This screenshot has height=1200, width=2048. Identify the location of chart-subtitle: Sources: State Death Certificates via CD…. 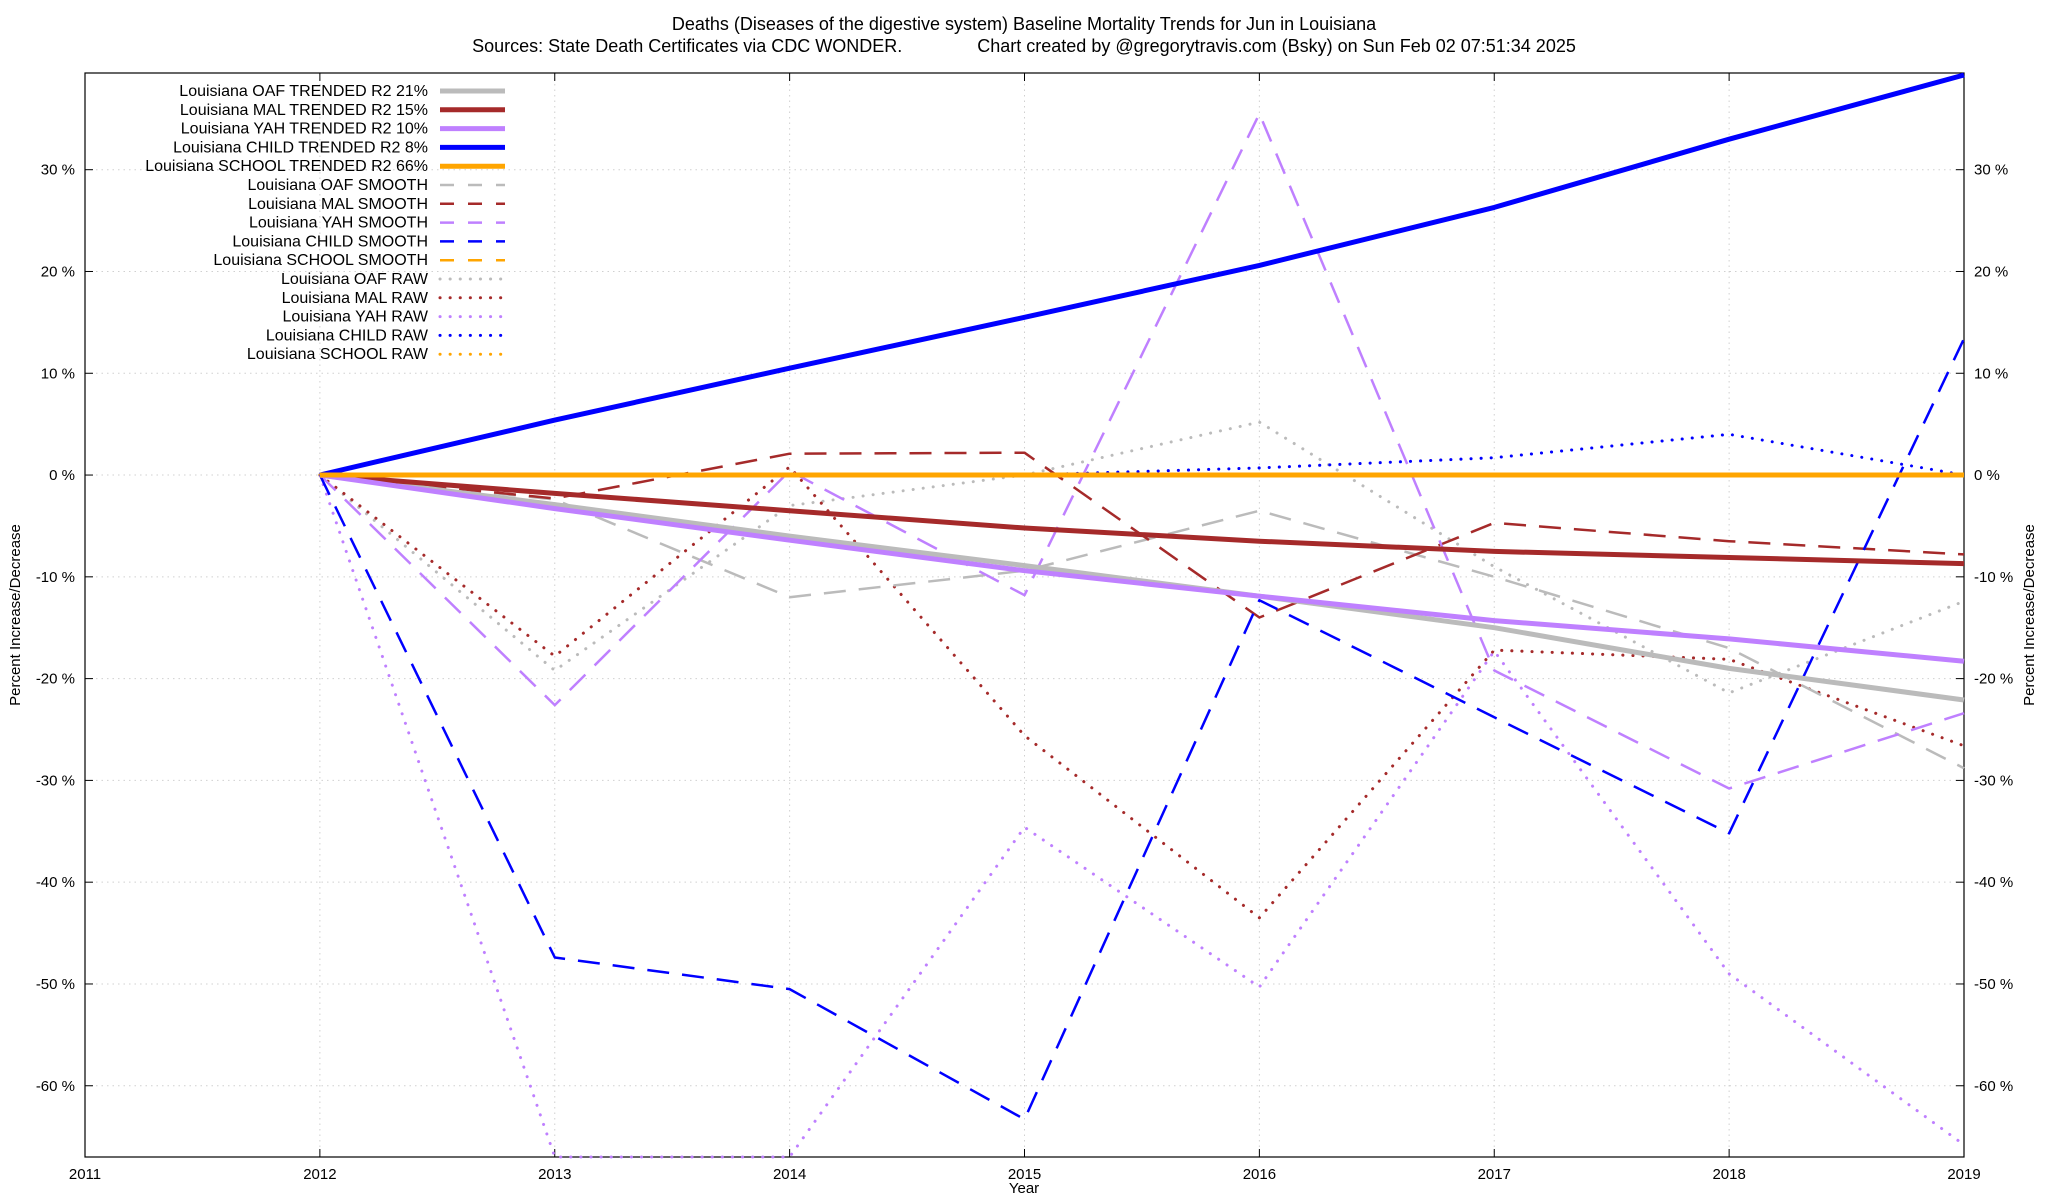
(1024, 46).